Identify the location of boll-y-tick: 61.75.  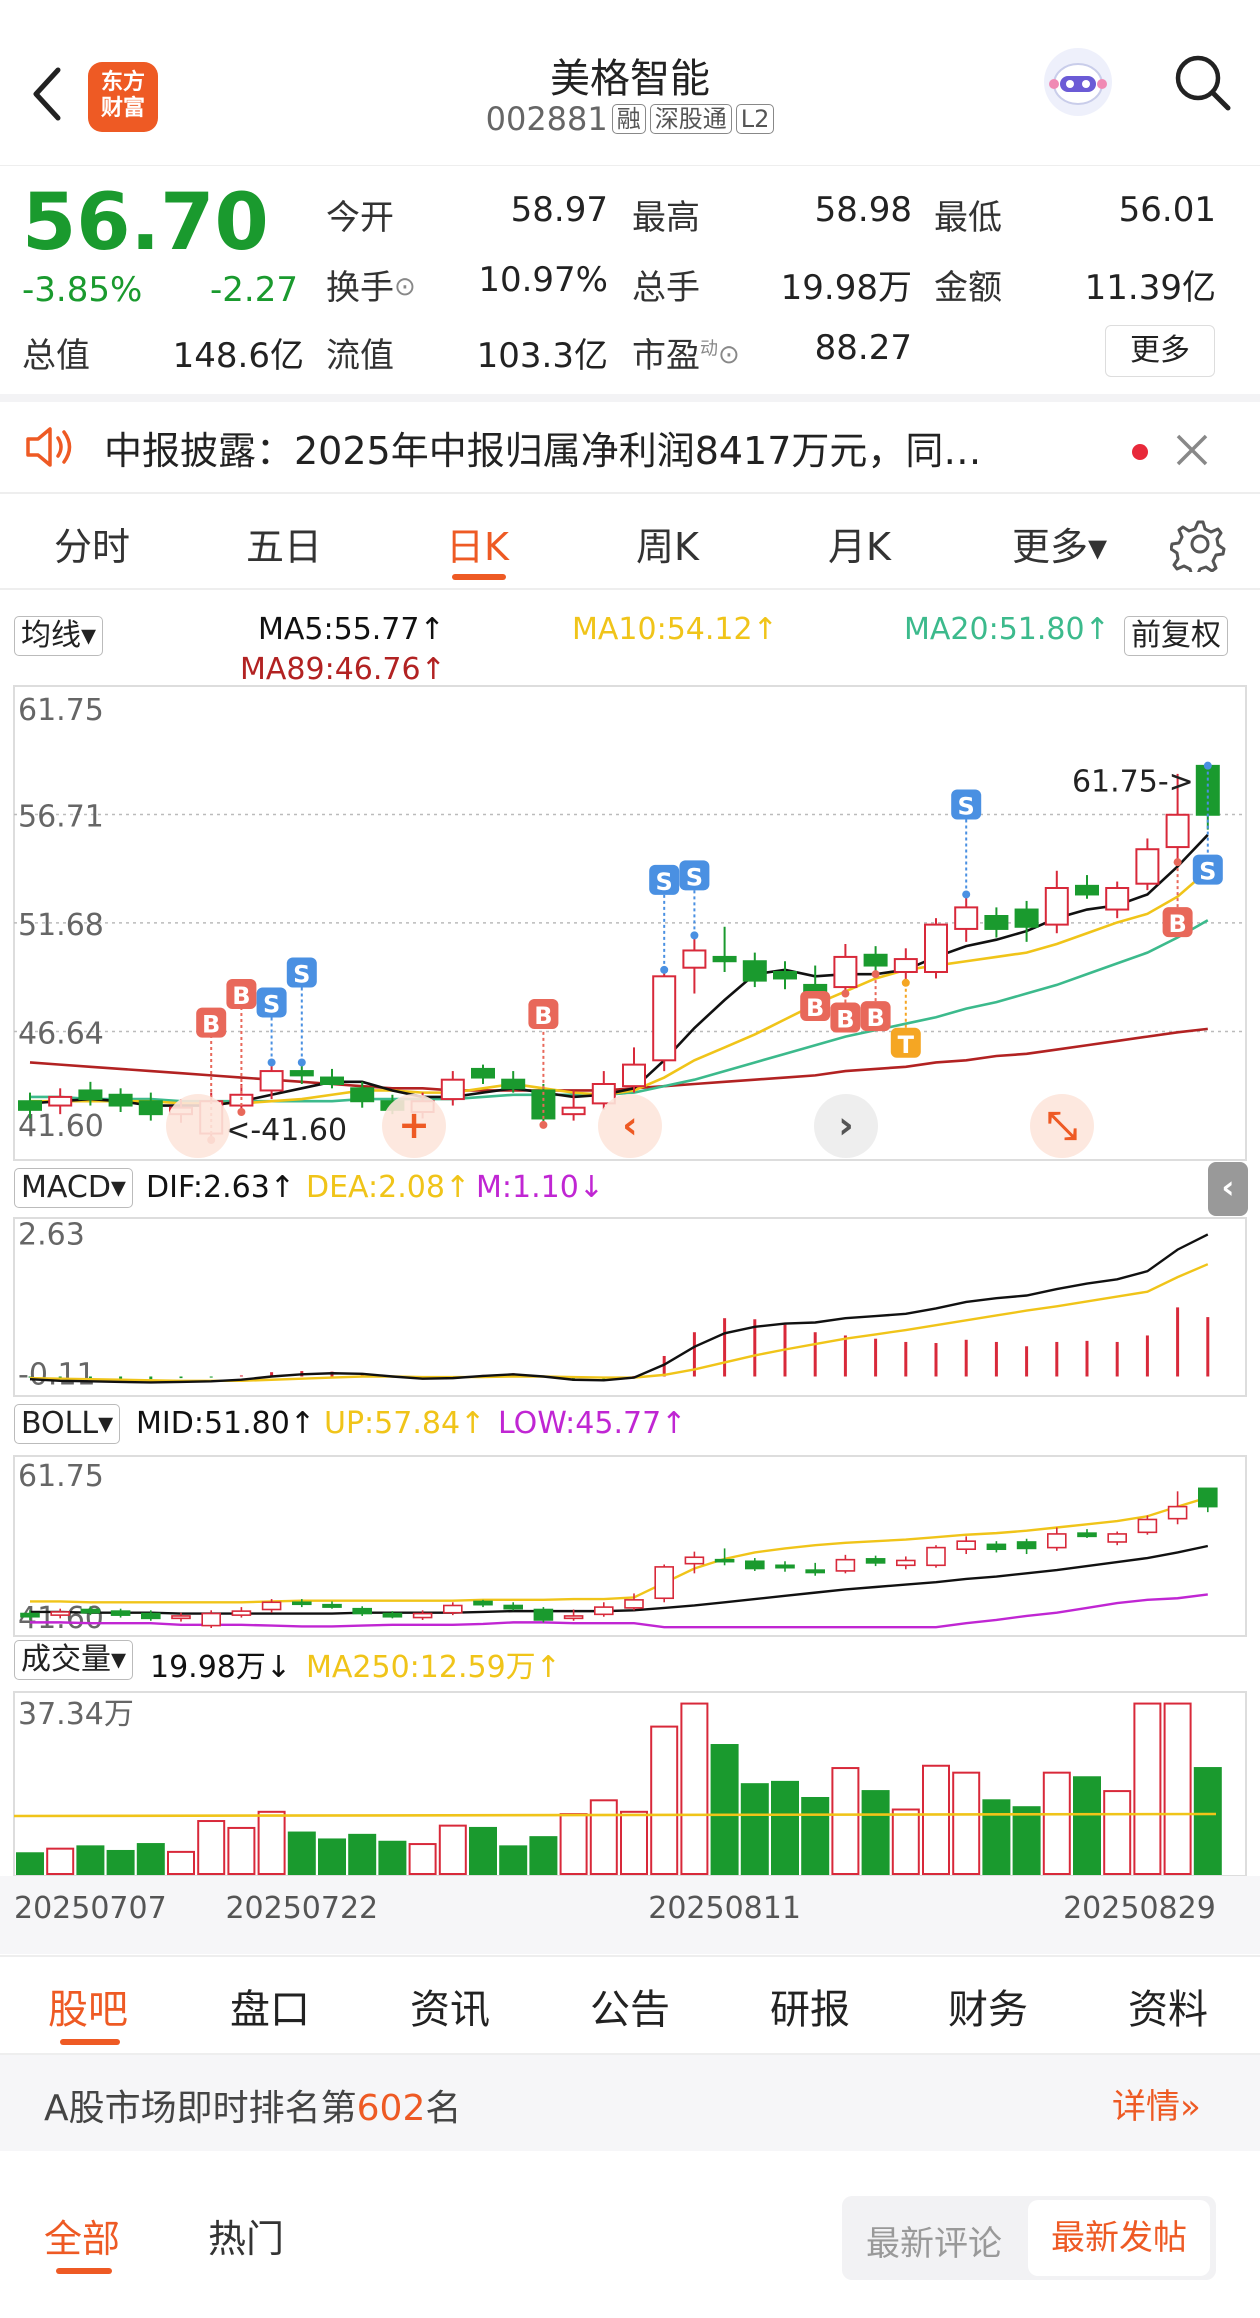
(61, 1476).